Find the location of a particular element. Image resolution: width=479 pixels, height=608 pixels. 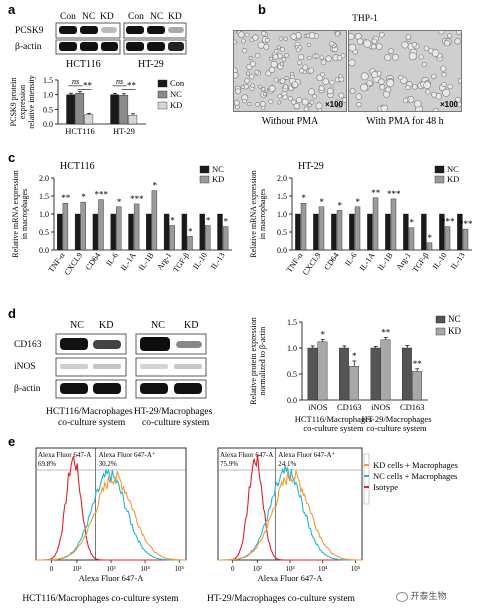

x-axis-label: Alexa Fluor 647-A is located at coordinates (291, 578).